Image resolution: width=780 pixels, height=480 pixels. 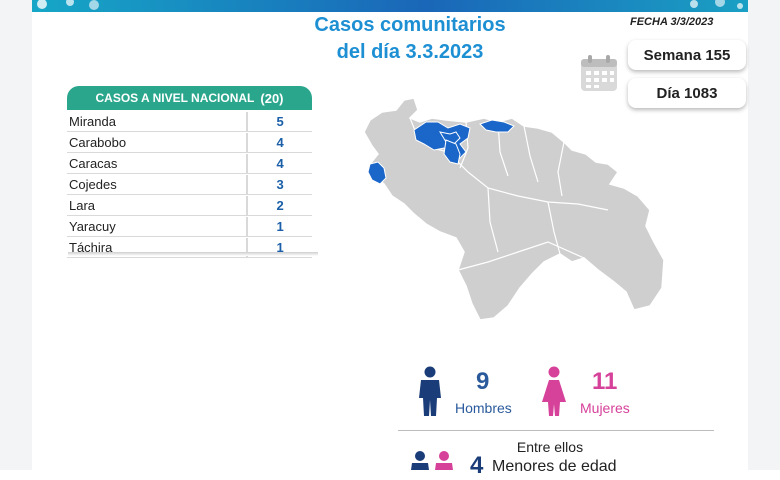 What do you see at coordinates (189, 227) in the screenshot?
I see `table-row: Yaracuy 1` at bounding box center [189, 227].